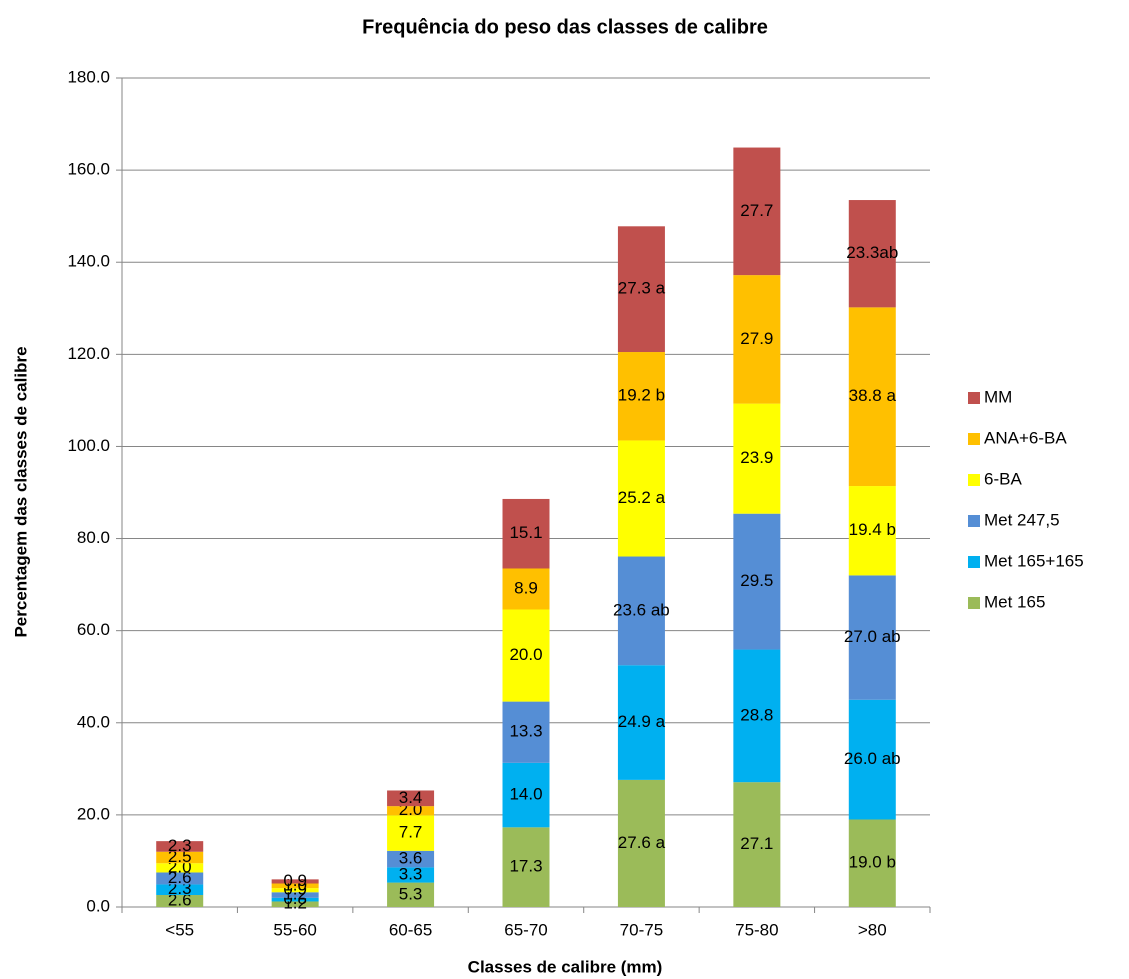 The width and height of the screenshot is (1129, 979). I want to click on data-label: 13.3, so click(525, 731).